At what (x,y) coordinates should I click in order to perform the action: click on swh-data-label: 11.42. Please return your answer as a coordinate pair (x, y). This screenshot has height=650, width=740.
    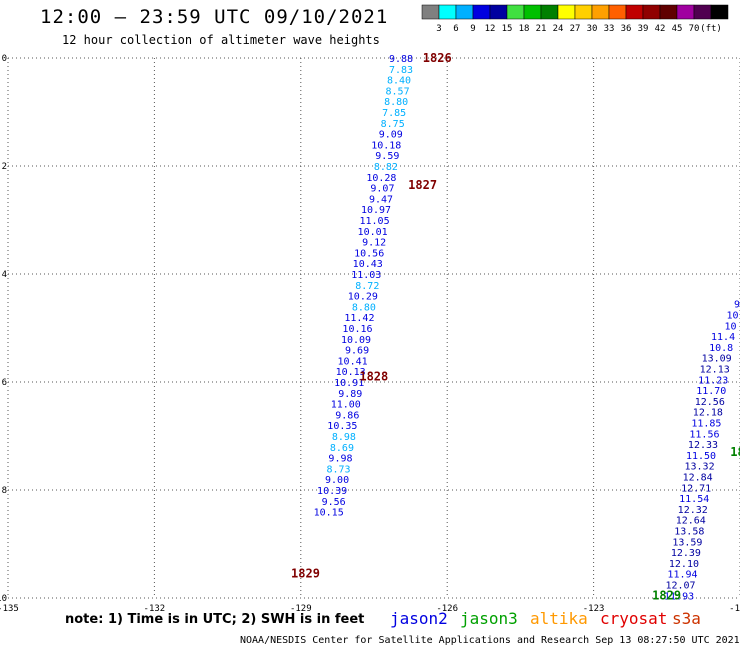
    Looking at the image, I should click on (359, 318).